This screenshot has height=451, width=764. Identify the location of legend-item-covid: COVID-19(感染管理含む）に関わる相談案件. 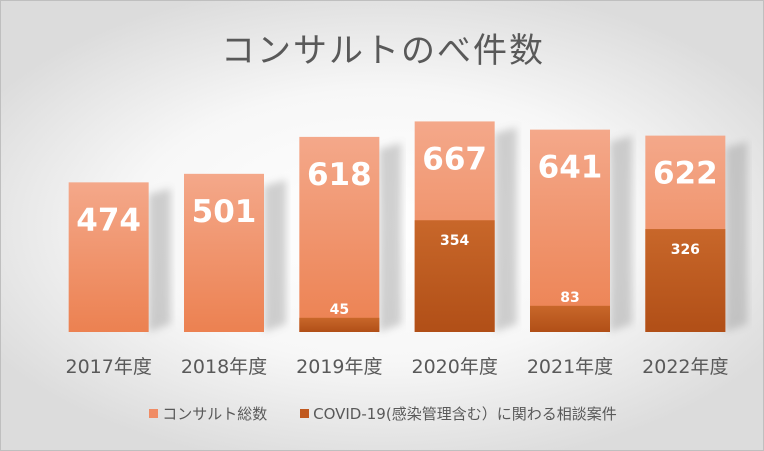
(458, 413).